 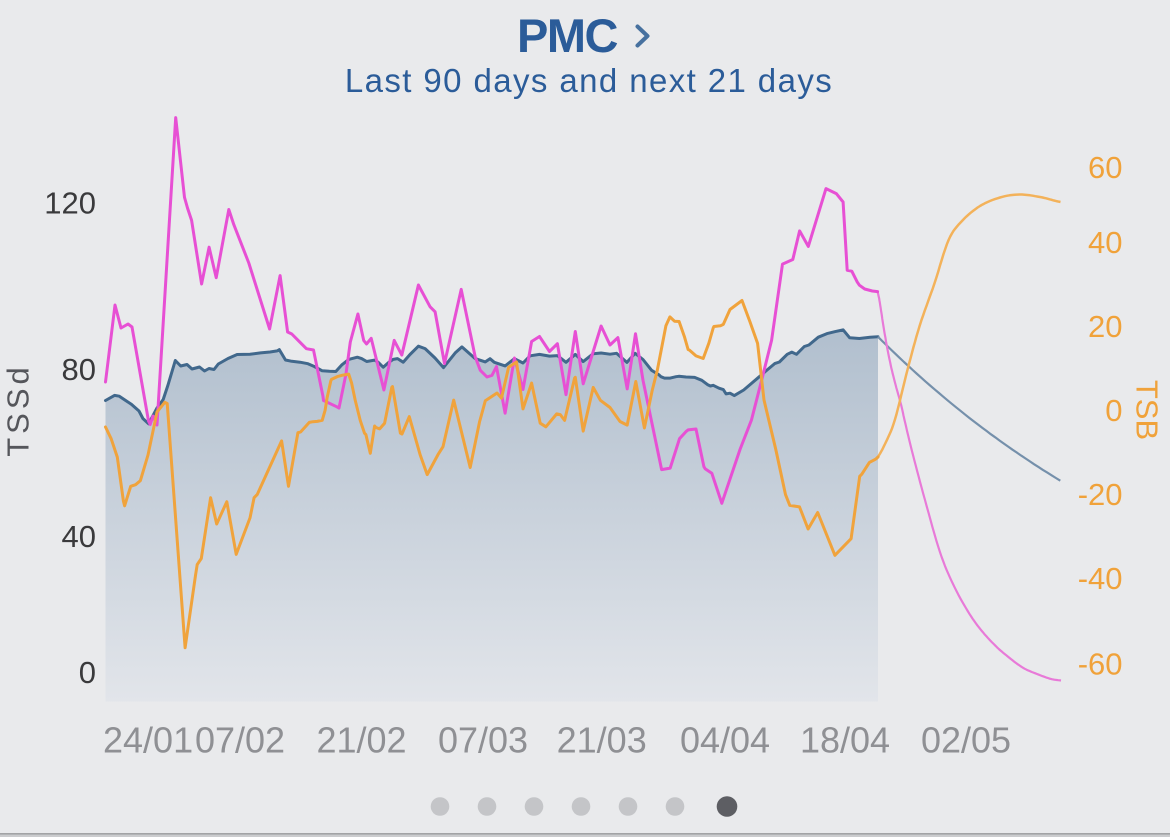 What do you see at coordinates (79, 369) in the screenshot?
I see `svg-text: 80` at bounding box center [79, 369].